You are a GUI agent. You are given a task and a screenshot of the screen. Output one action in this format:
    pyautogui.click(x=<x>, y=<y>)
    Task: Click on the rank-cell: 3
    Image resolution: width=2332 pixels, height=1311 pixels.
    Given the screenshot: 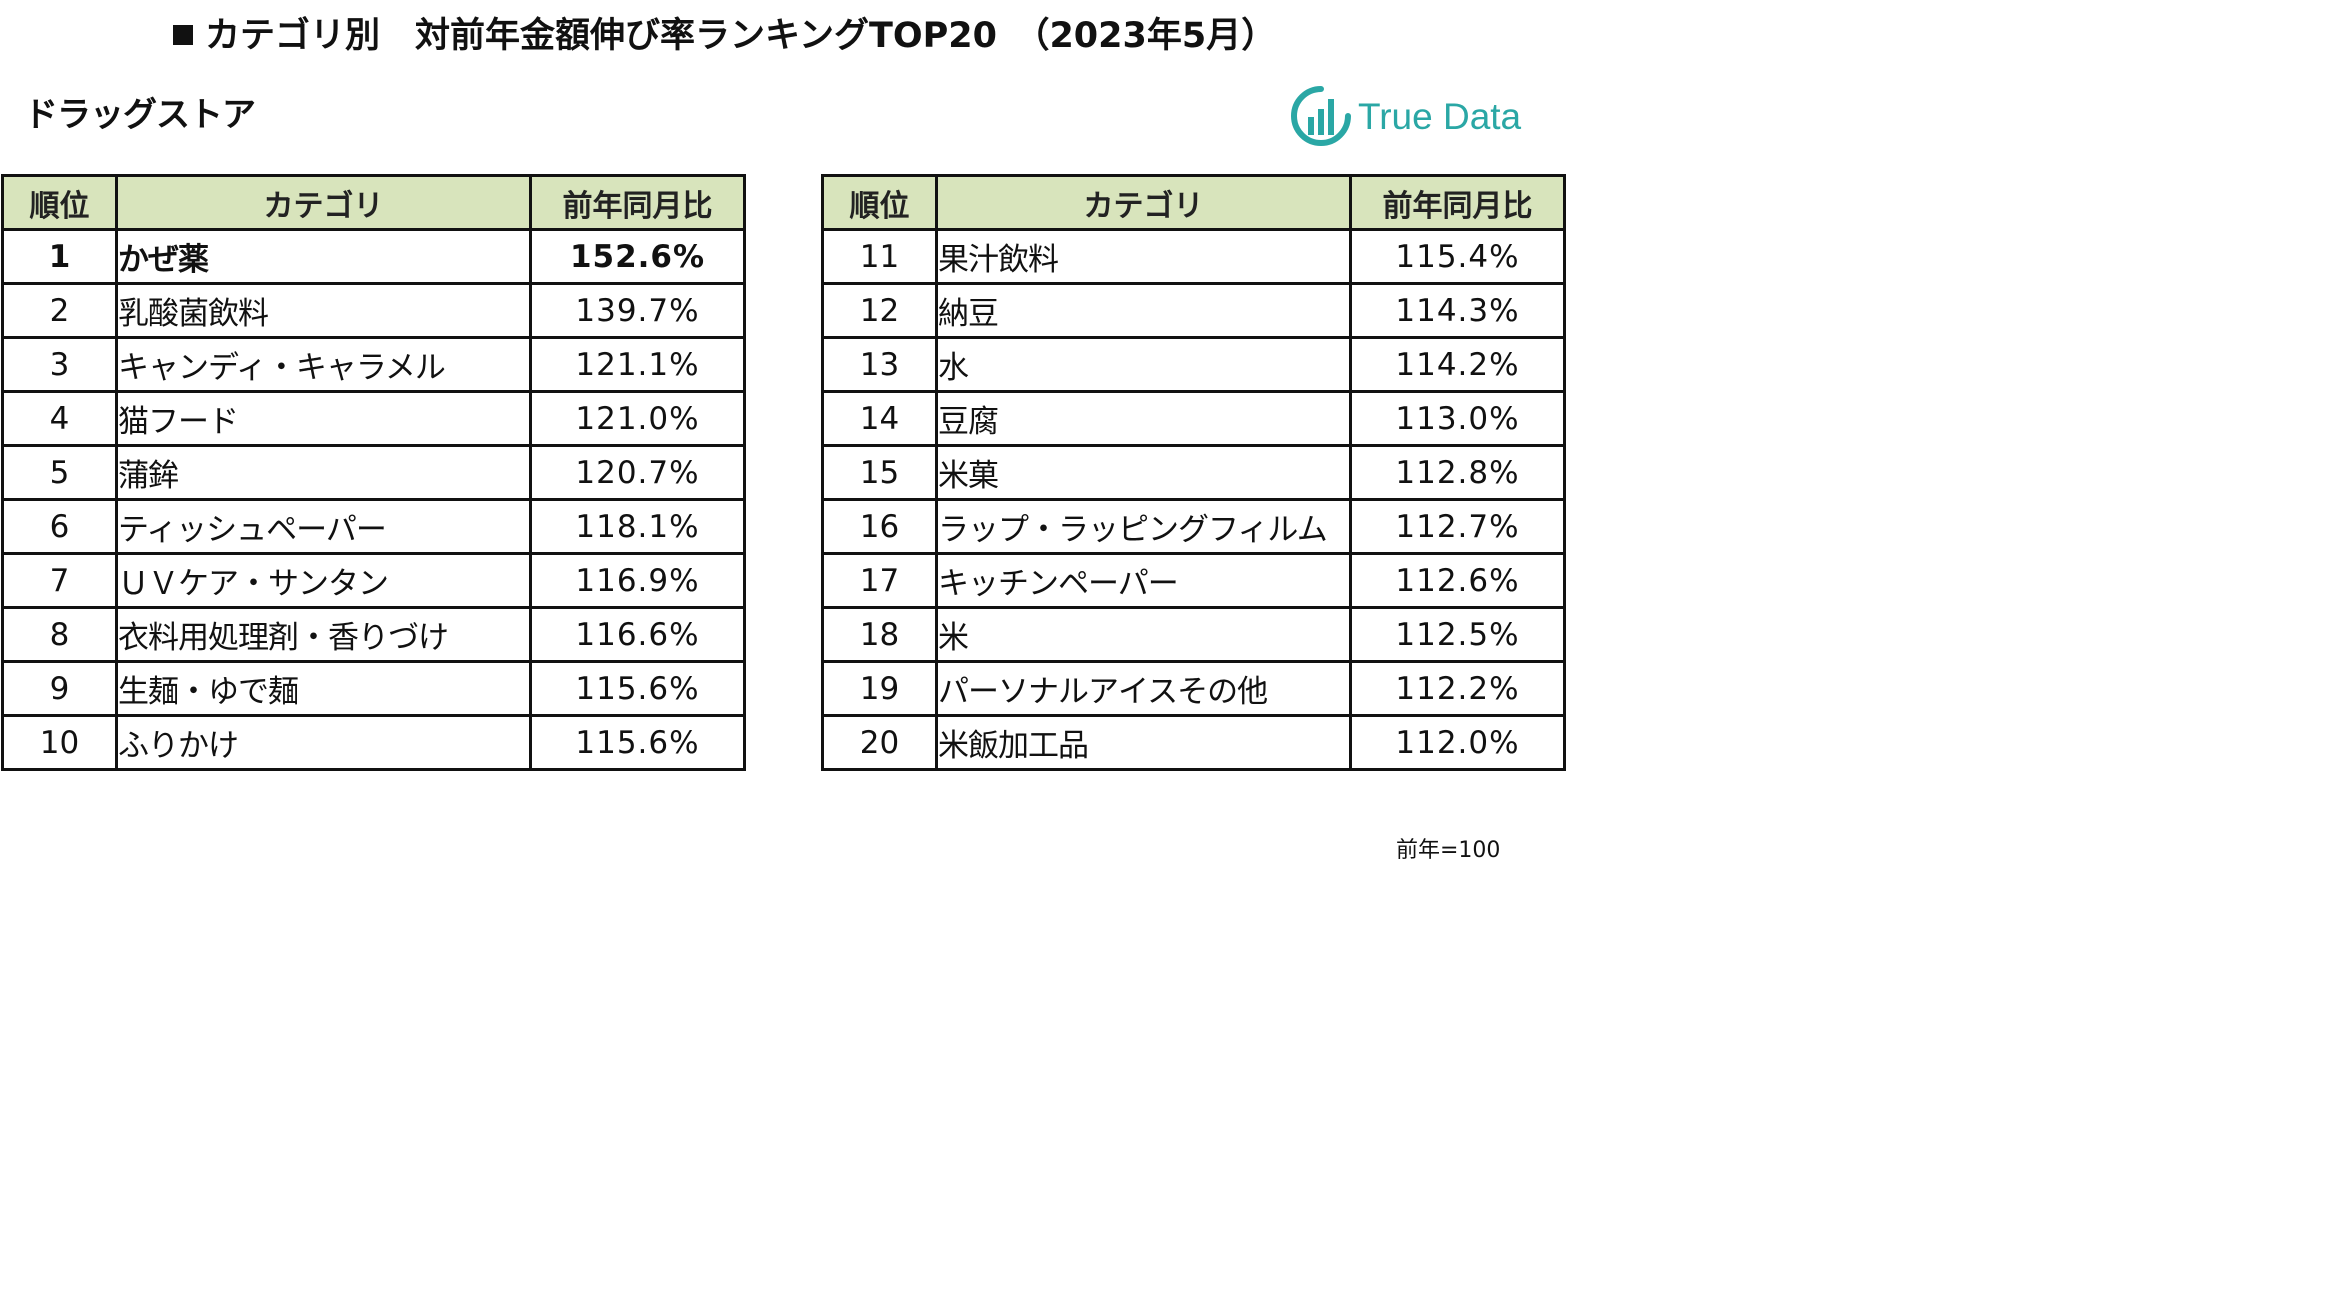 What is the action you would take?
    pyautogui.click(x=59, y=364)
    